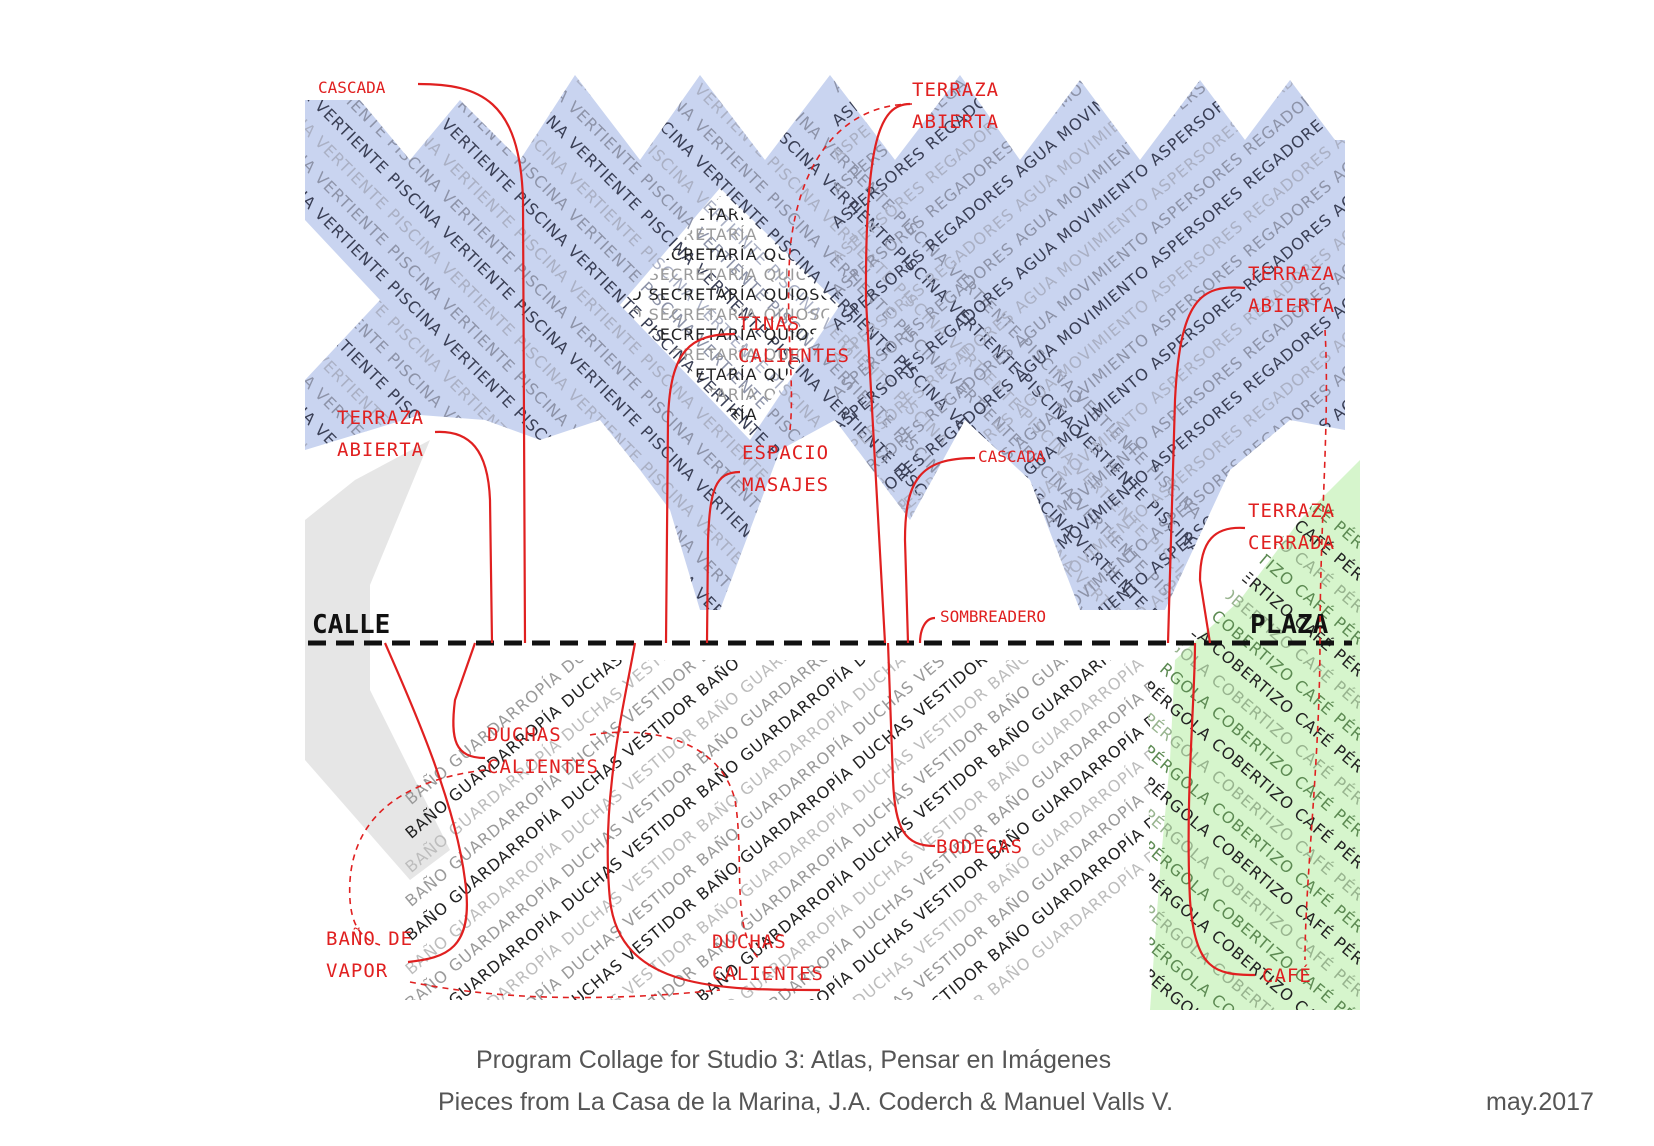 This screenshot has width=1654, height=1146. I want to click on label-bodegas: BODEGAS, so click(979, 847).